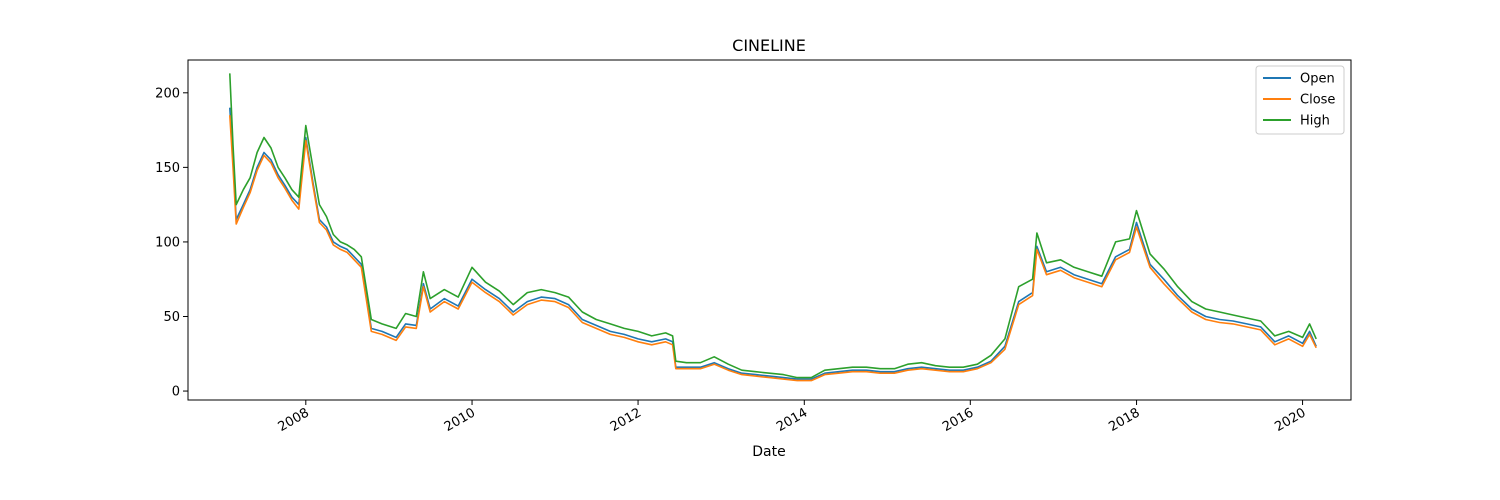 This screenshot has width=1500, height=500. What do you see at coordinates (460, 420) in the screenshot?
I see `x-tick-label: 2010` at bounding box center [460, 420].